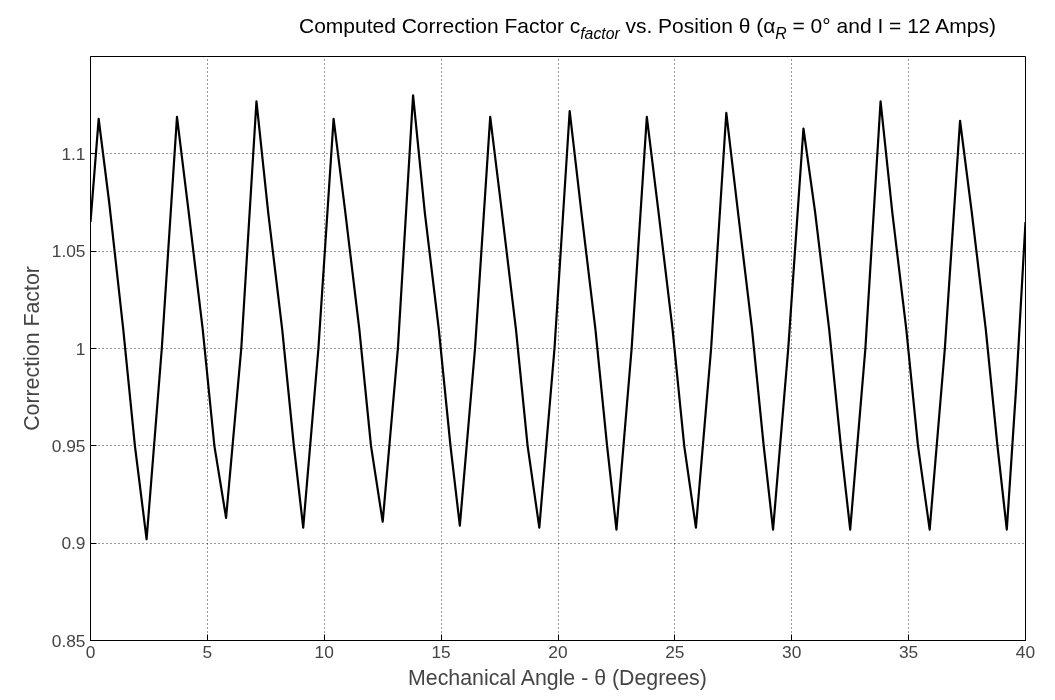 Image resolution: width=1055 pixels, height=700 pixels. What do you see at coordinates (80, 348) in the screenshot?
I see `y-tick-label: 1` at bounding box center [80, 348].